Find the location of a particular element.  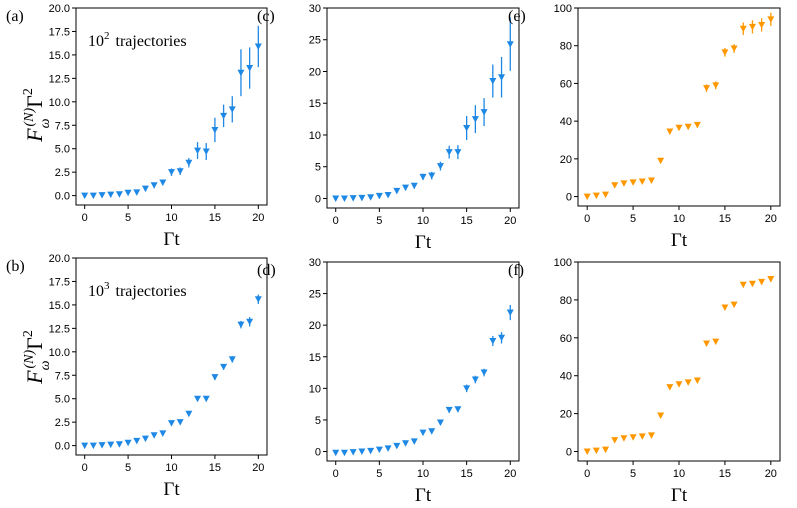

y-tick-label: 7.5 is located at coordinates (62, 126).